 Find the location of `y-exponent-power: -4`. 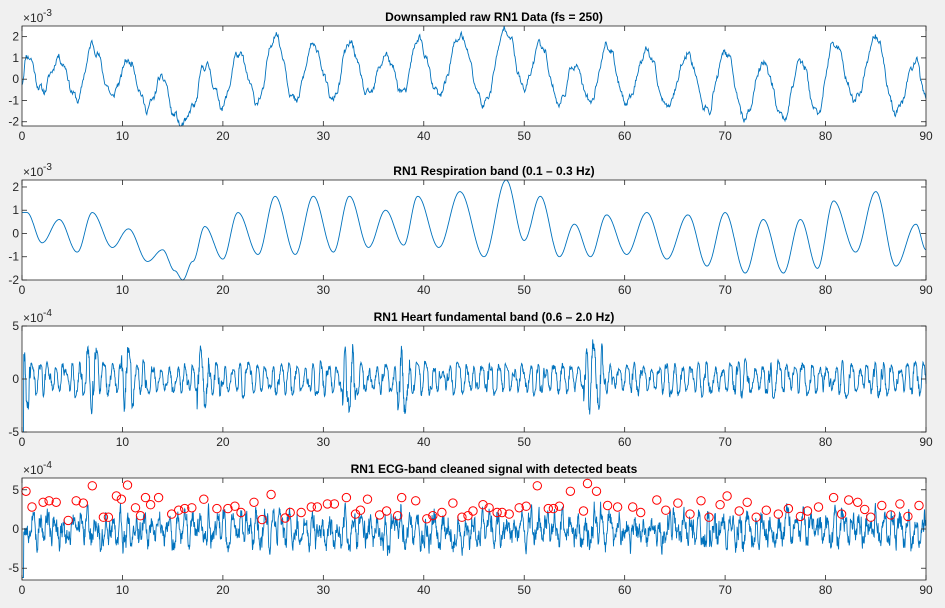

y-exponent-power: -4 is located at coordinates (47, 313).